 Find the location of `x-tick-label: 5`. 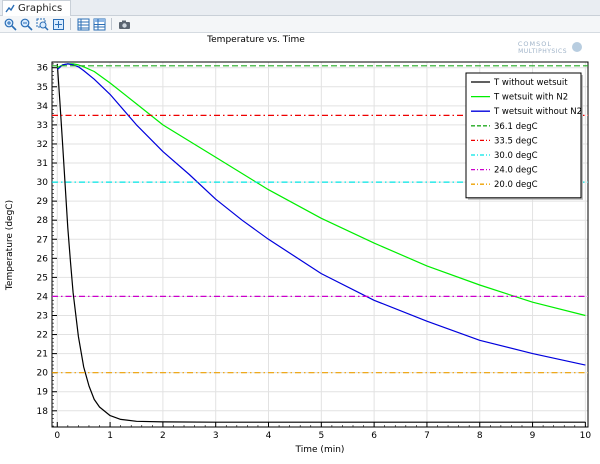

x-tick-label: 5 is located at coordinates (321, 436).